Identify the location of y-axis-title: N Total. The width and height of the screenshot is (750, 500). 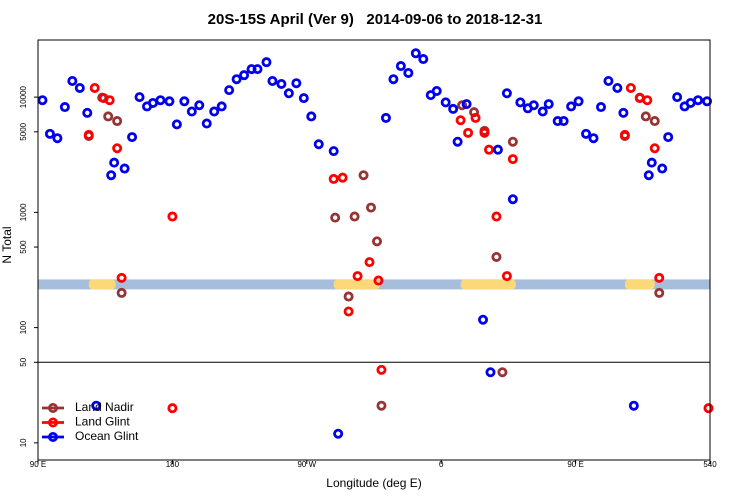
(7, 244).